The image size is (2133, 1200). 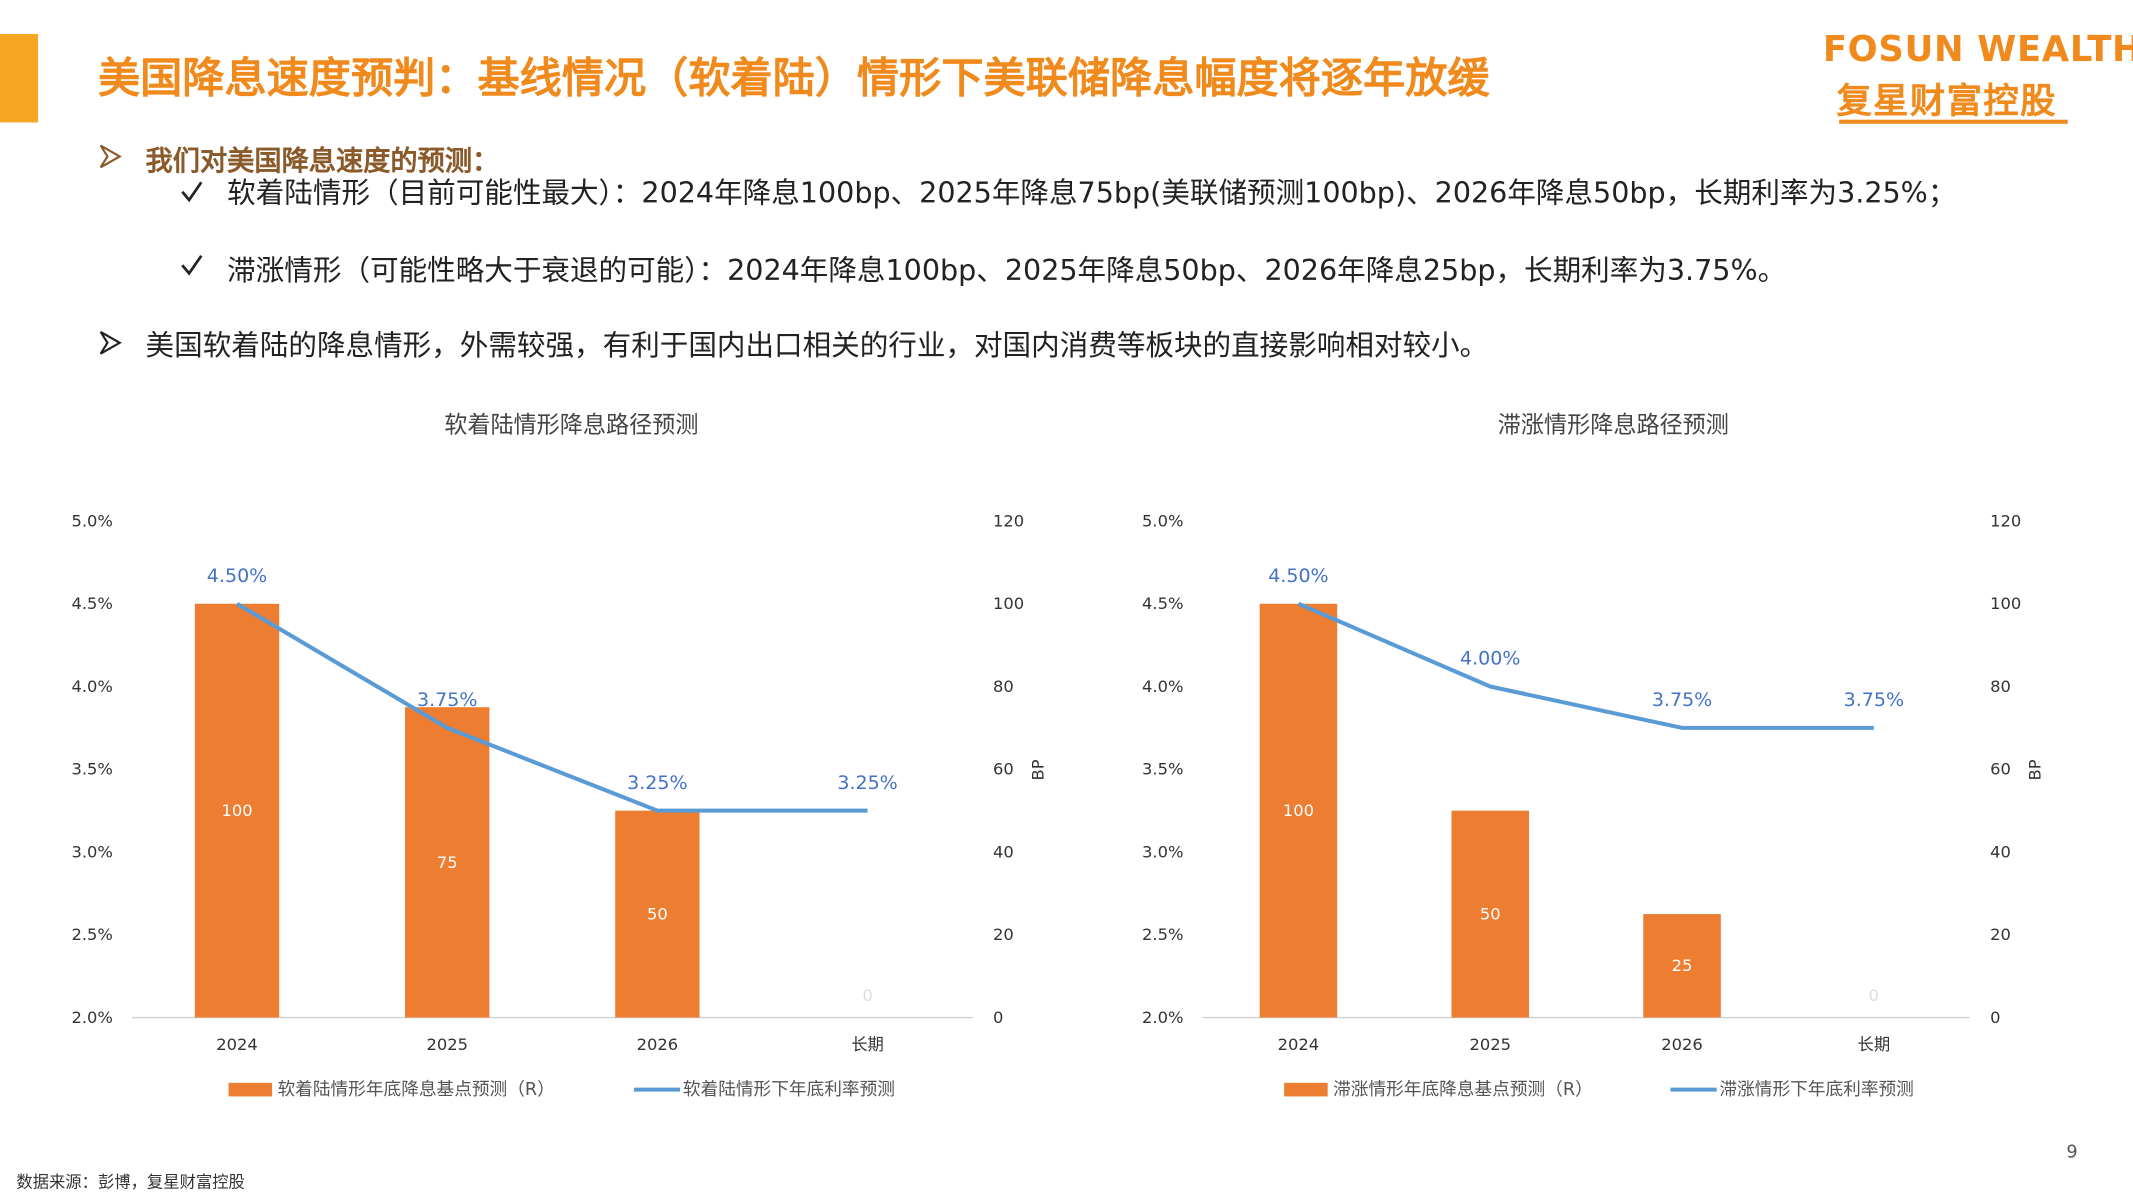 What do you see at coordinates (1977, 50) in the screenshot?
I see `logo-en: FOSUN WEALTH` at bounding box center [1977, 50].